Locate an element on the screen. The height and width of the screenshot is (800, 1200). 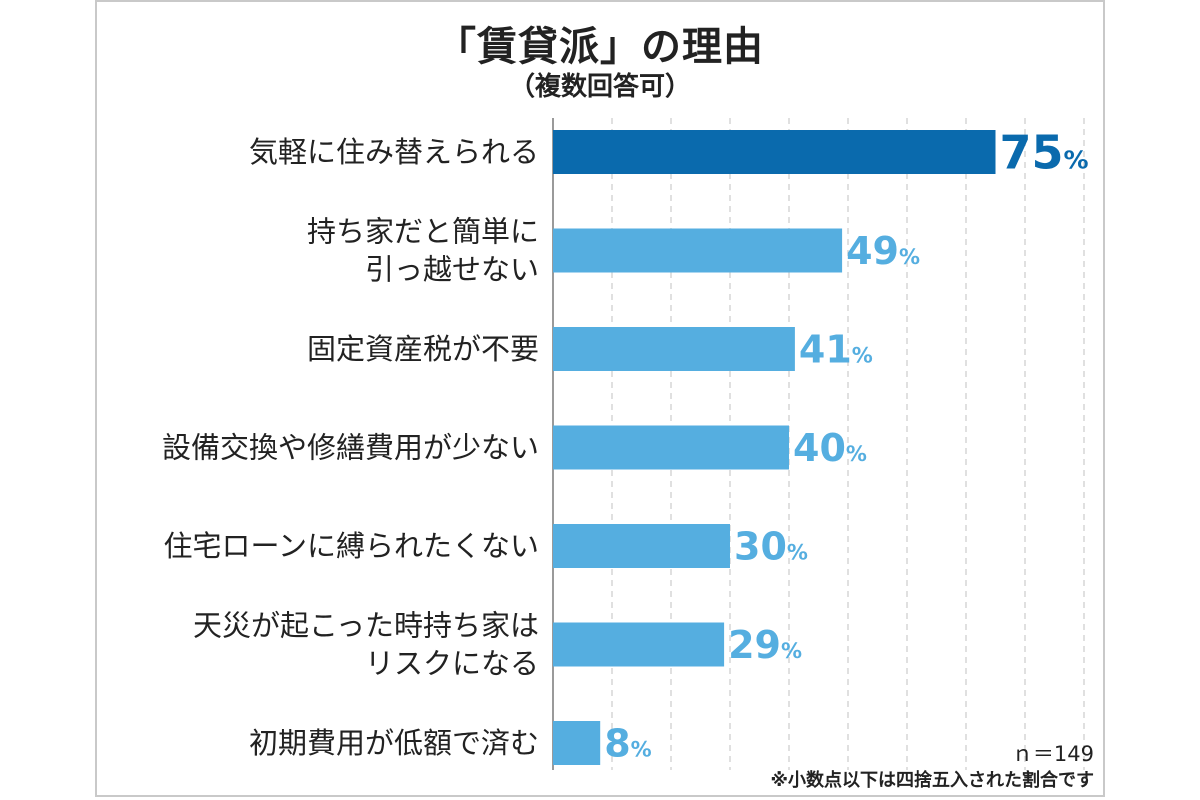
category-label: リスクになる is located at coordinates (452, 664).